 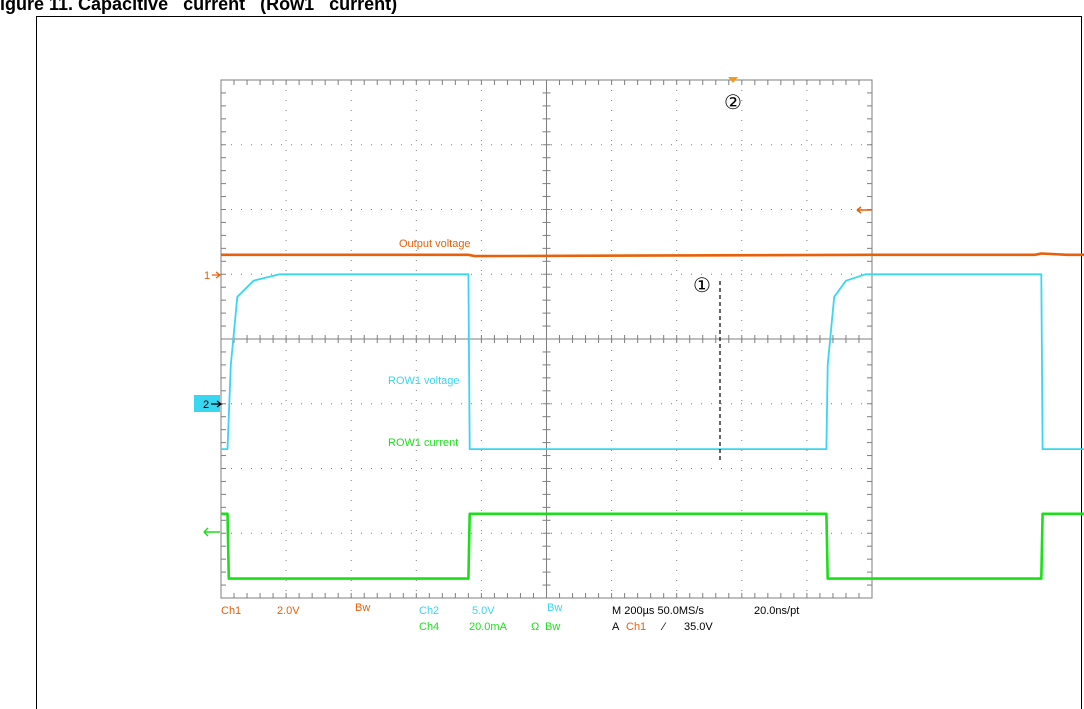 What do you see at coordinates (652, 255) in the screenshot?
I see `trace-output-voltage` at bounding box center [652, 255].